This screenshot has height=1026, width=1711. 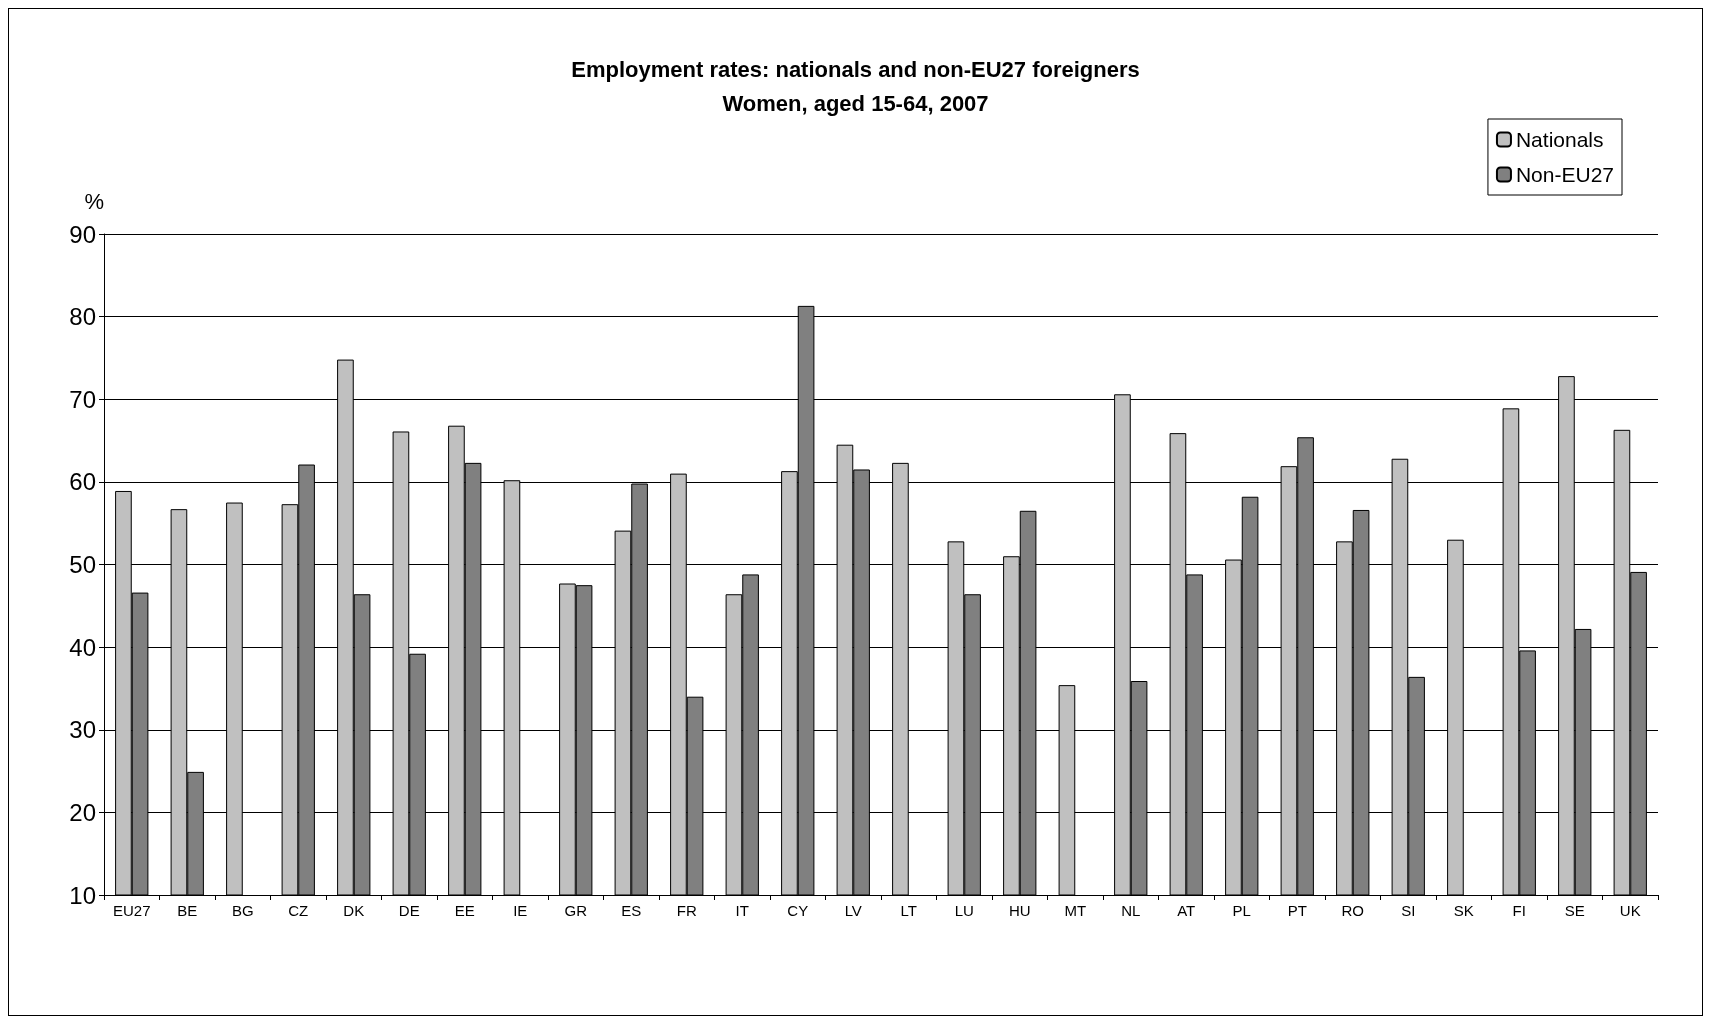 What do you see at coordinates (1297, 910) in the screenshot?
I see `x-tick-label: PT` at bounding box center [1297, 910].